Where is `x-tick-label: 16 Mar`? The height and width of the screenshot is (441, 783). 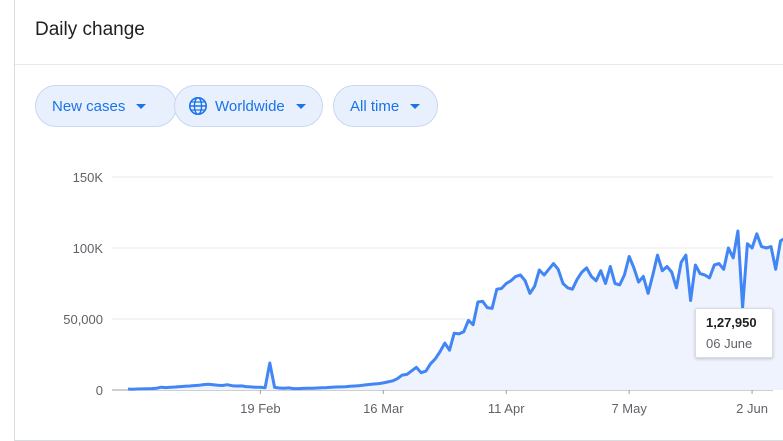
x-tick-label: 16 Mar is located at coordinates (383, 408).